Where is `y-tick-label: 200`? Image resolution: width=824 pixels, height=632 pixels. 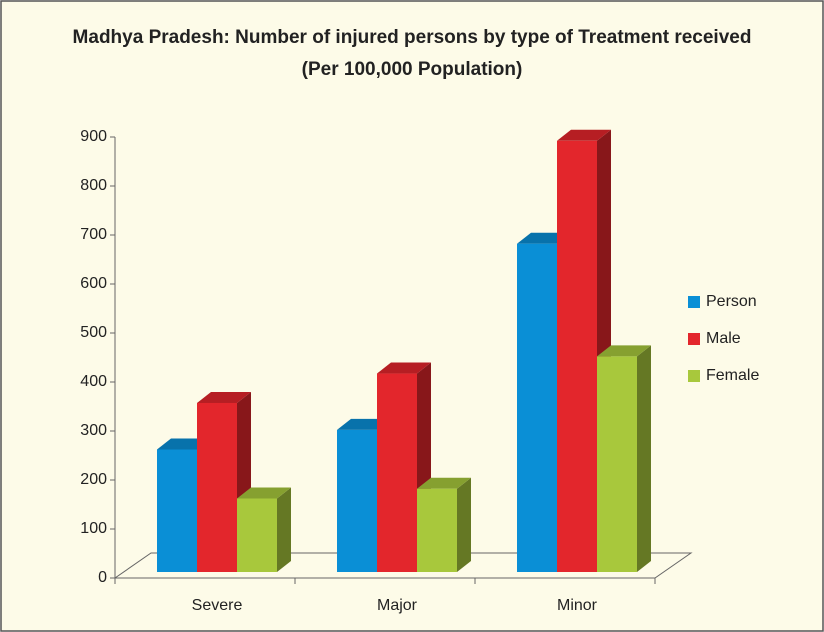
y-tick-label: 200 is located at coordinates (93, 479).